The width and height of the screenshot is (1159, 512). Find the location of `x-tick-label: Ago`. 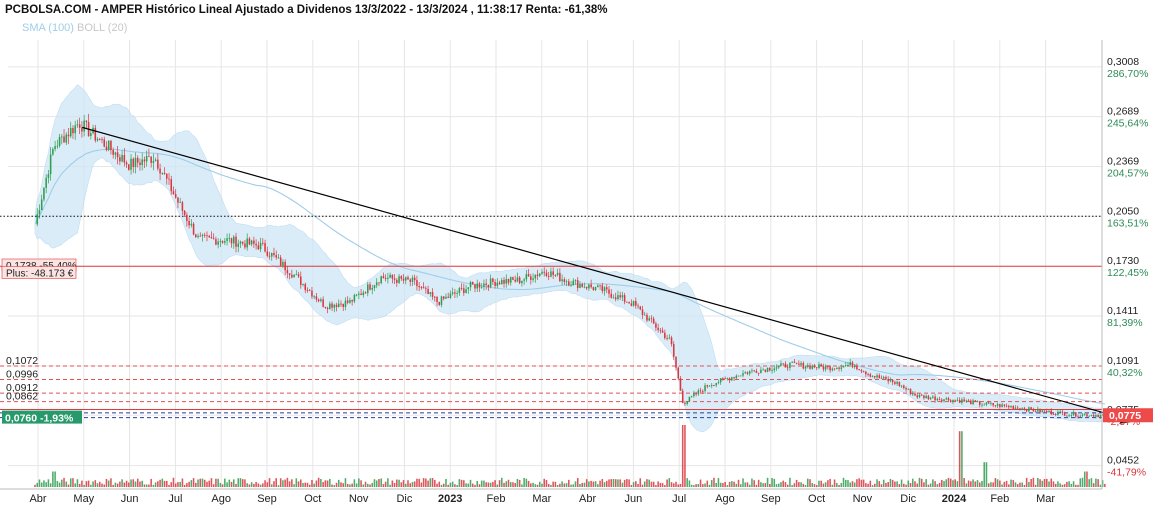

x-tick-label: Ago is located at coordinates (221, 499).